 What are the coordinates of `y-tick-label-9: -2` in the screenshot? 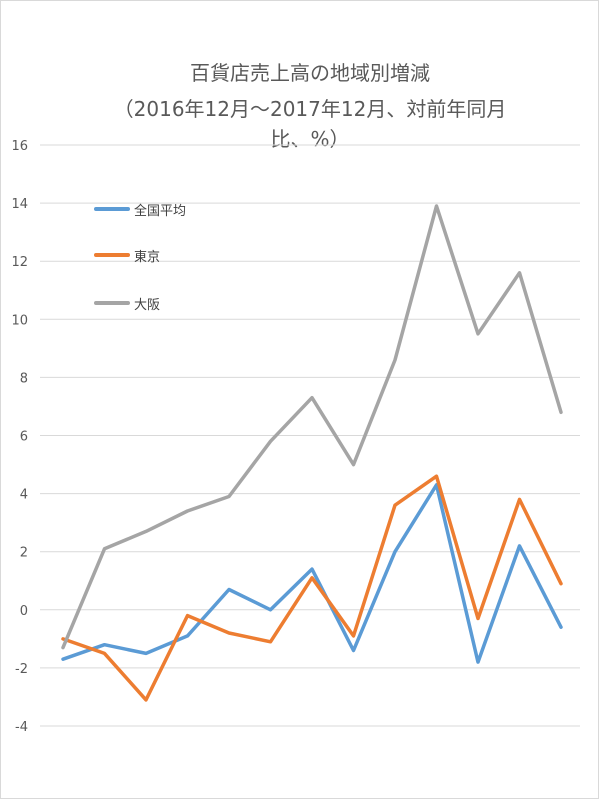 It's located at (21, 669).